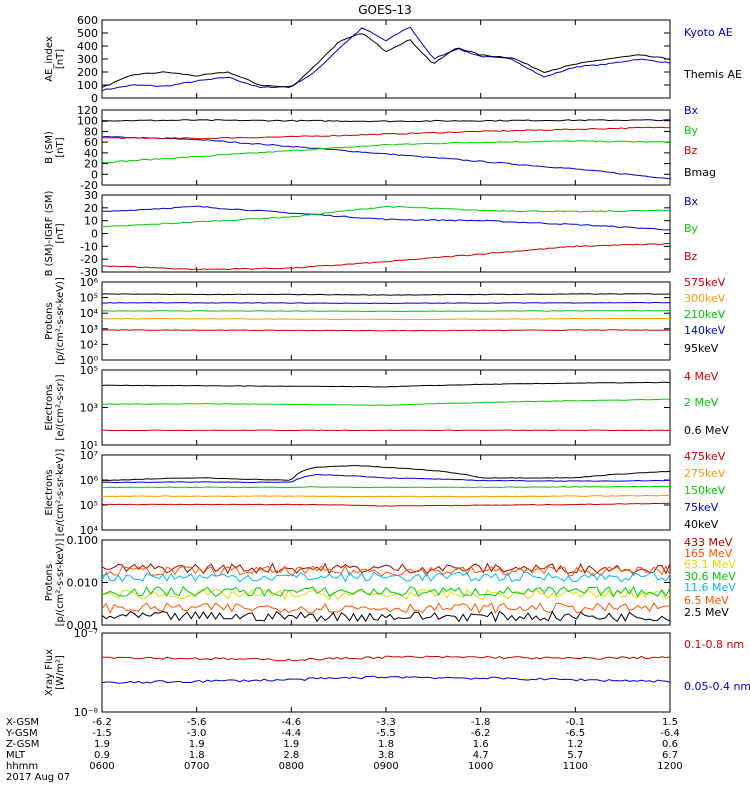 Image resolution: width=750 pixels, height=800 pixels. What do you see at coordinates (49, 59) in the screenshot?
I see `y-axis-label: AE_index` at bounding box center [49, 59].